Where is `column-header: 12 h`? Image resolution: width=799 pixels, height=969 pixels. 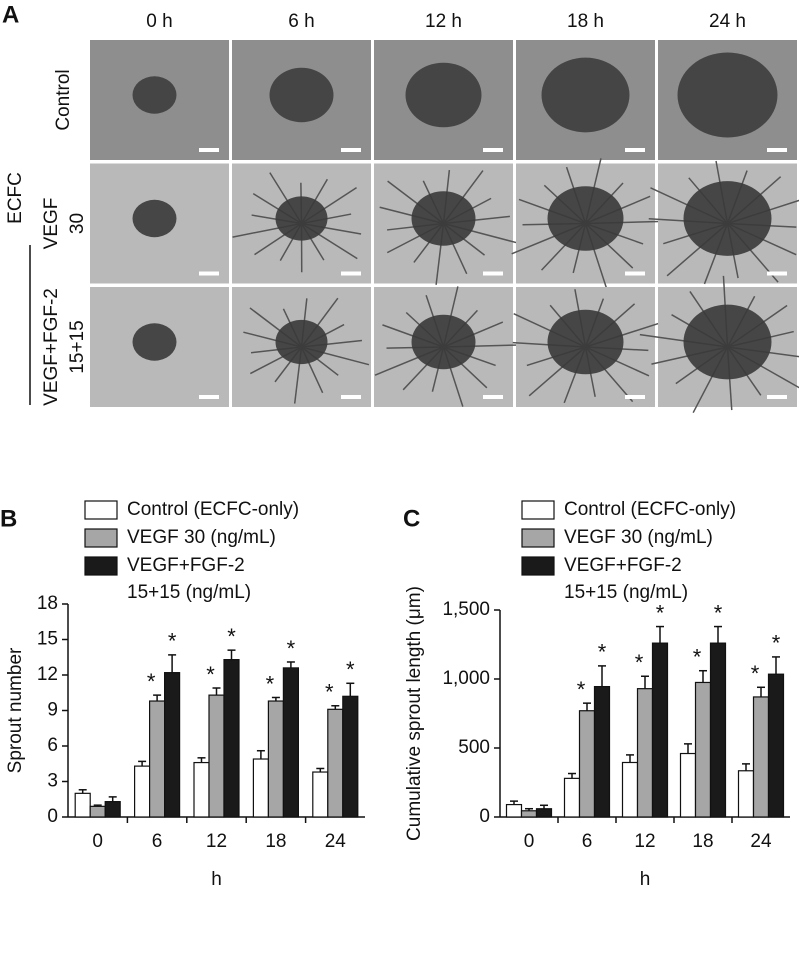
column-header: 12 h is located at coordinates (443, 21).